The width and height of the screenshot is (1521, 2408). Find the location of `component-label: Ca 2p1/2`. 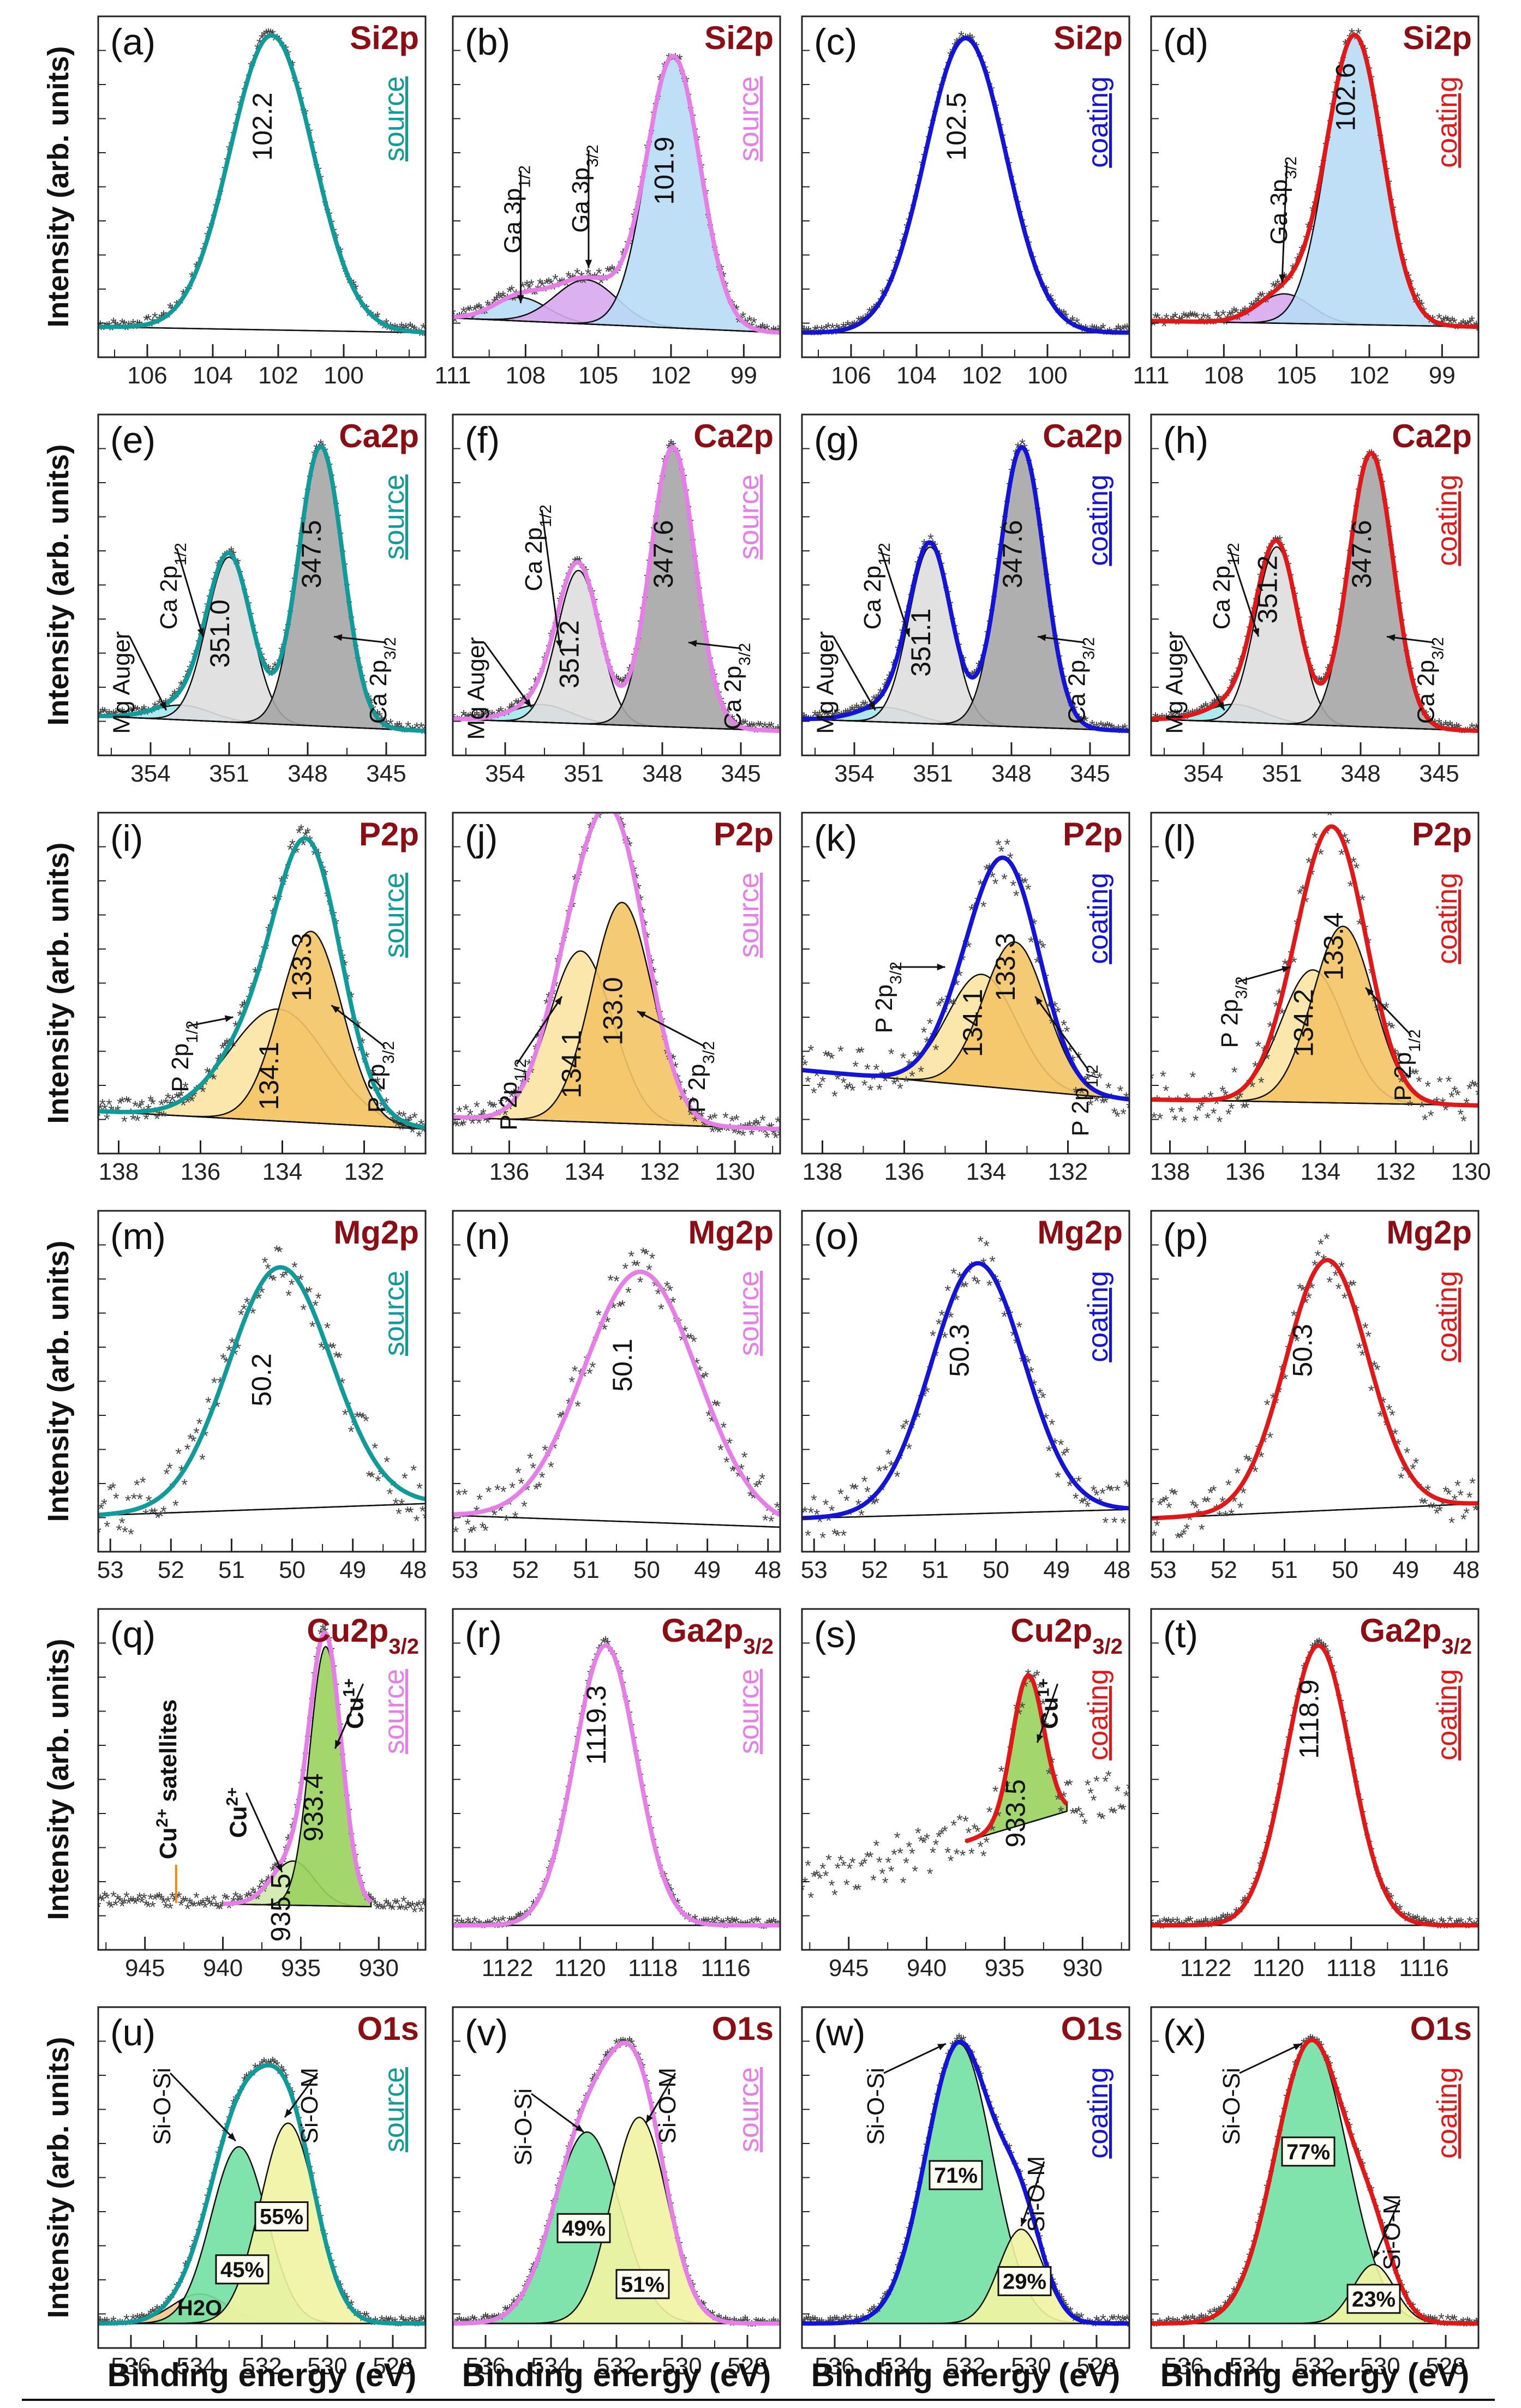

component-label: Ca 2p1/2 is located at coordinates (1225, 586).